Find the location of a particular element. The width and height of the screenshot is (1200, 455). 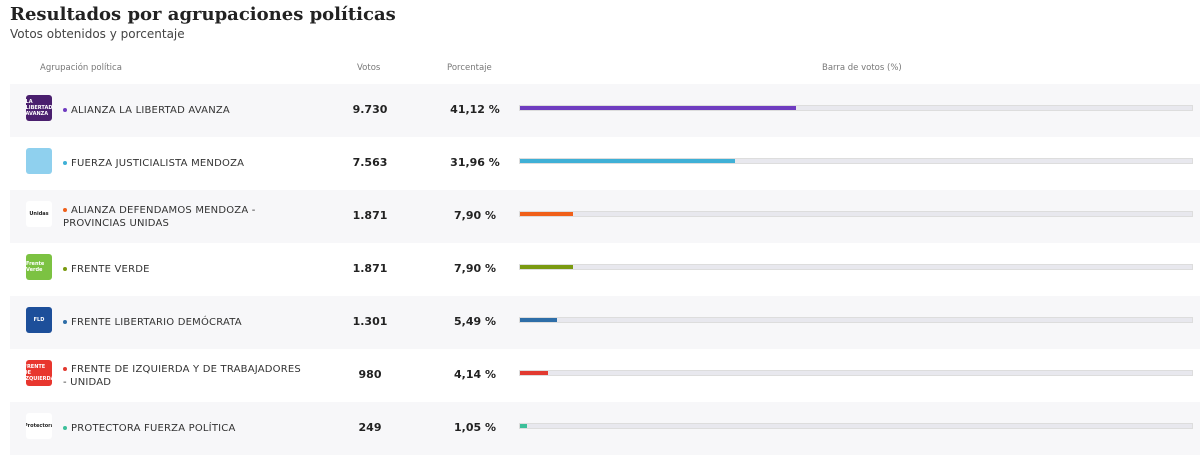

header-votes: Votos is located at coordinates (369, 68).